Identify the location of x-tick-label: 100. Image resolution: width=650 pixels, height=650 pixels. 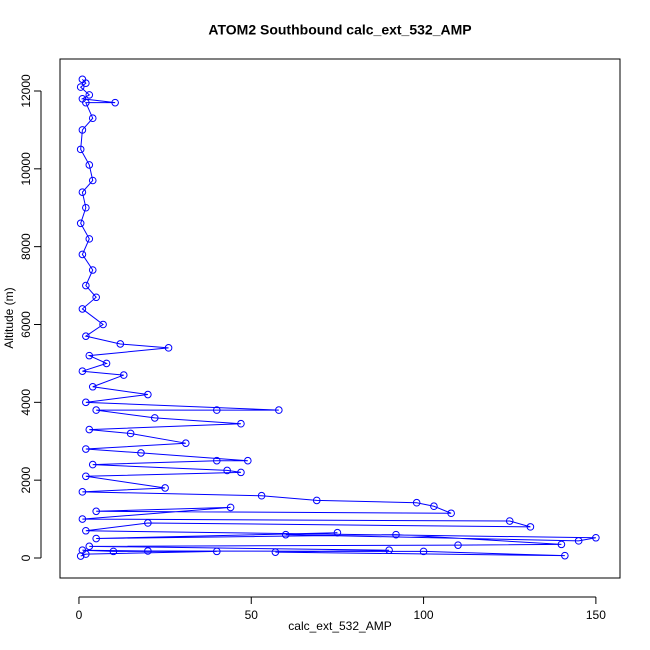
(424, 615).